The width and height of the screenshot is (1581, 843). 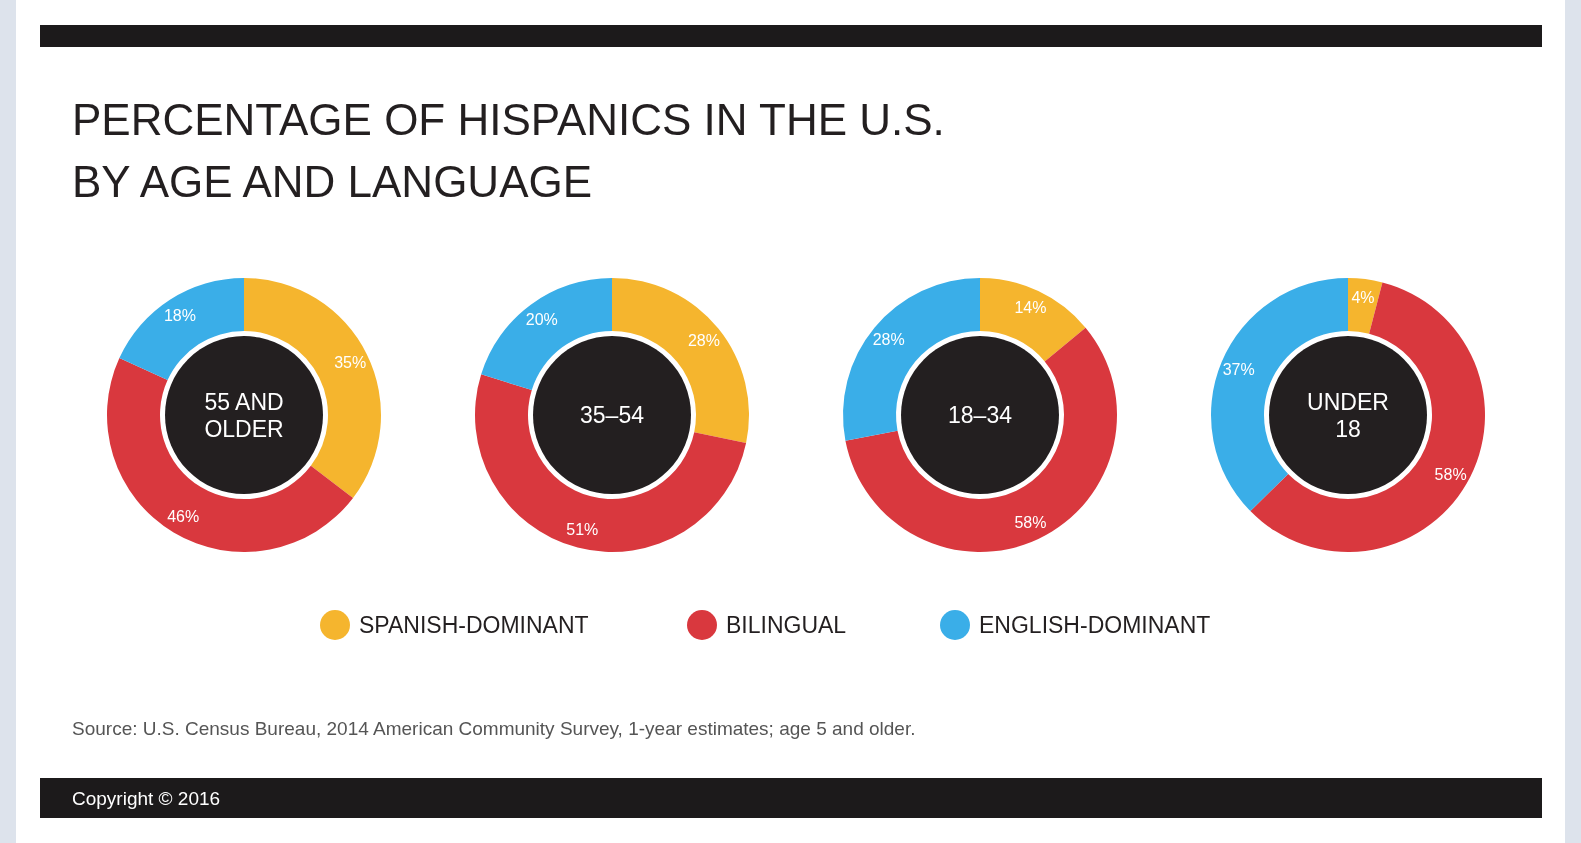 What do you see at coordinates (612, 415) in the screenshot?
I see `text: 35–54` at bounding box center [612, 415].